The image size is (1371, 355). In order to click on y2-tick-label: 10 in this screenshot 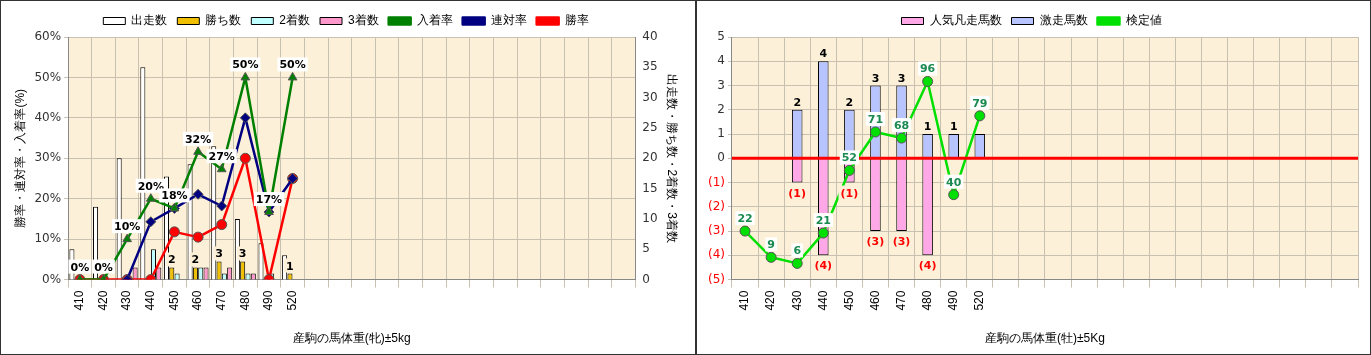, I will do `click(650, 218)`.